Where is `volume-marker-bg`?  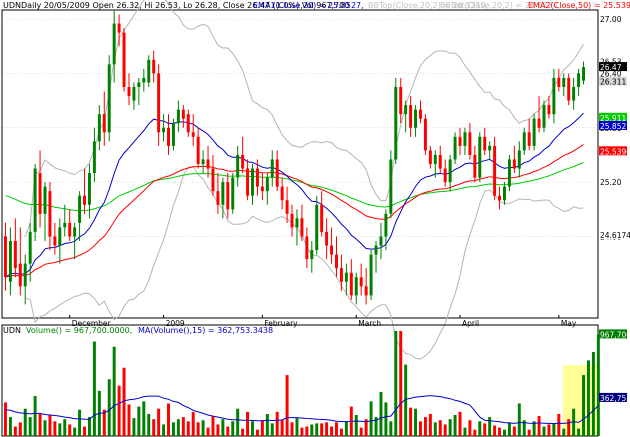 volume-marker-bg is located at coordinates (613, 334).